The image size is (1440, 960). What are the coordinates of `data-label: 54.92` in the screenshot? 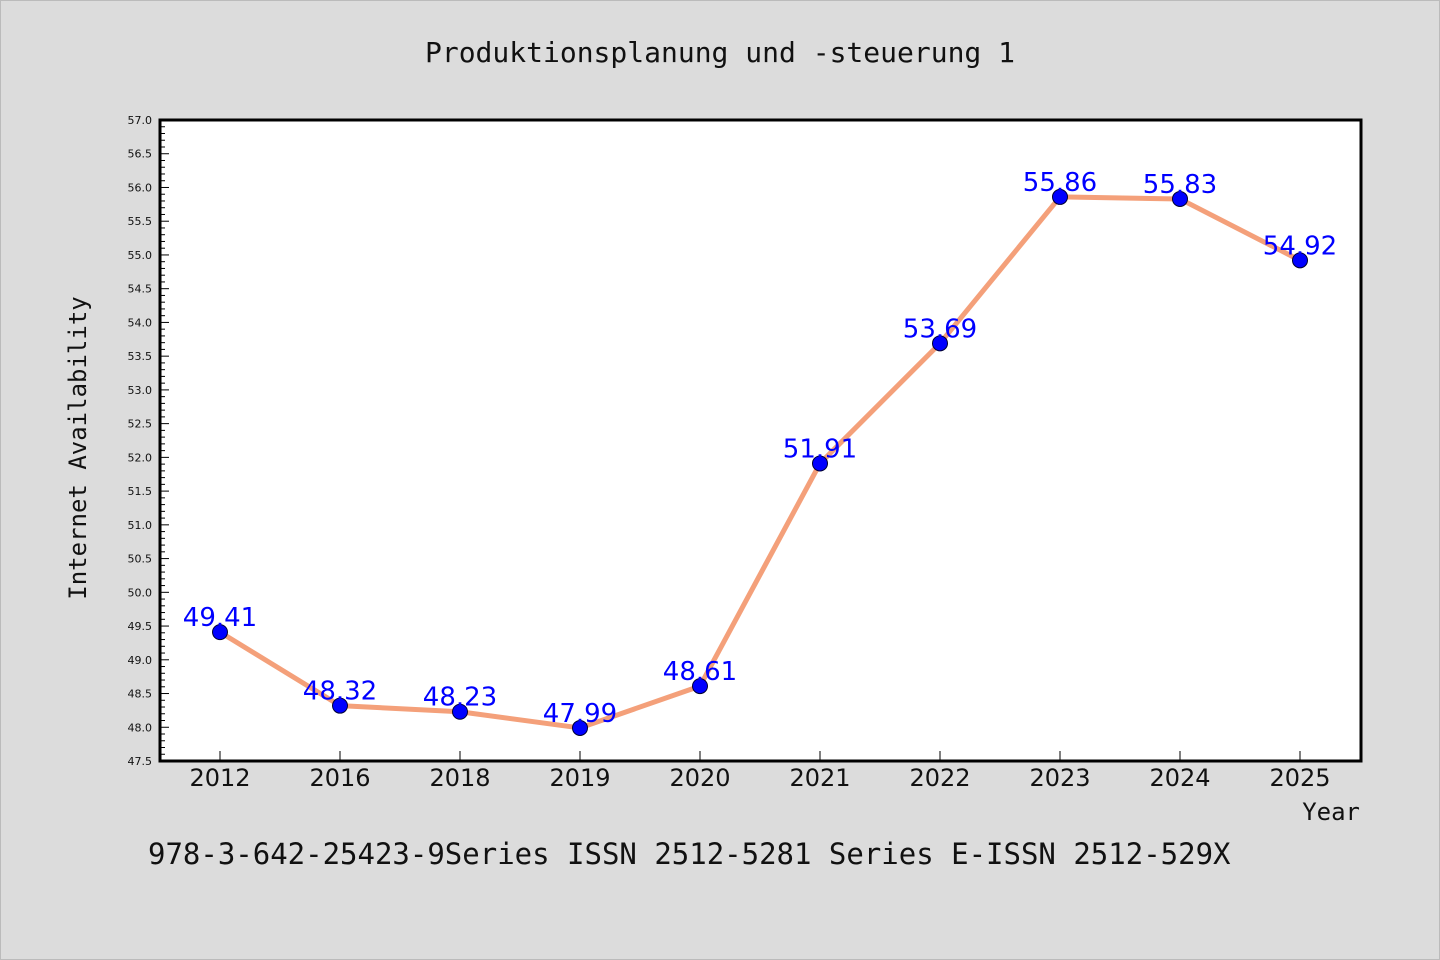 It's located at (1300, 246).